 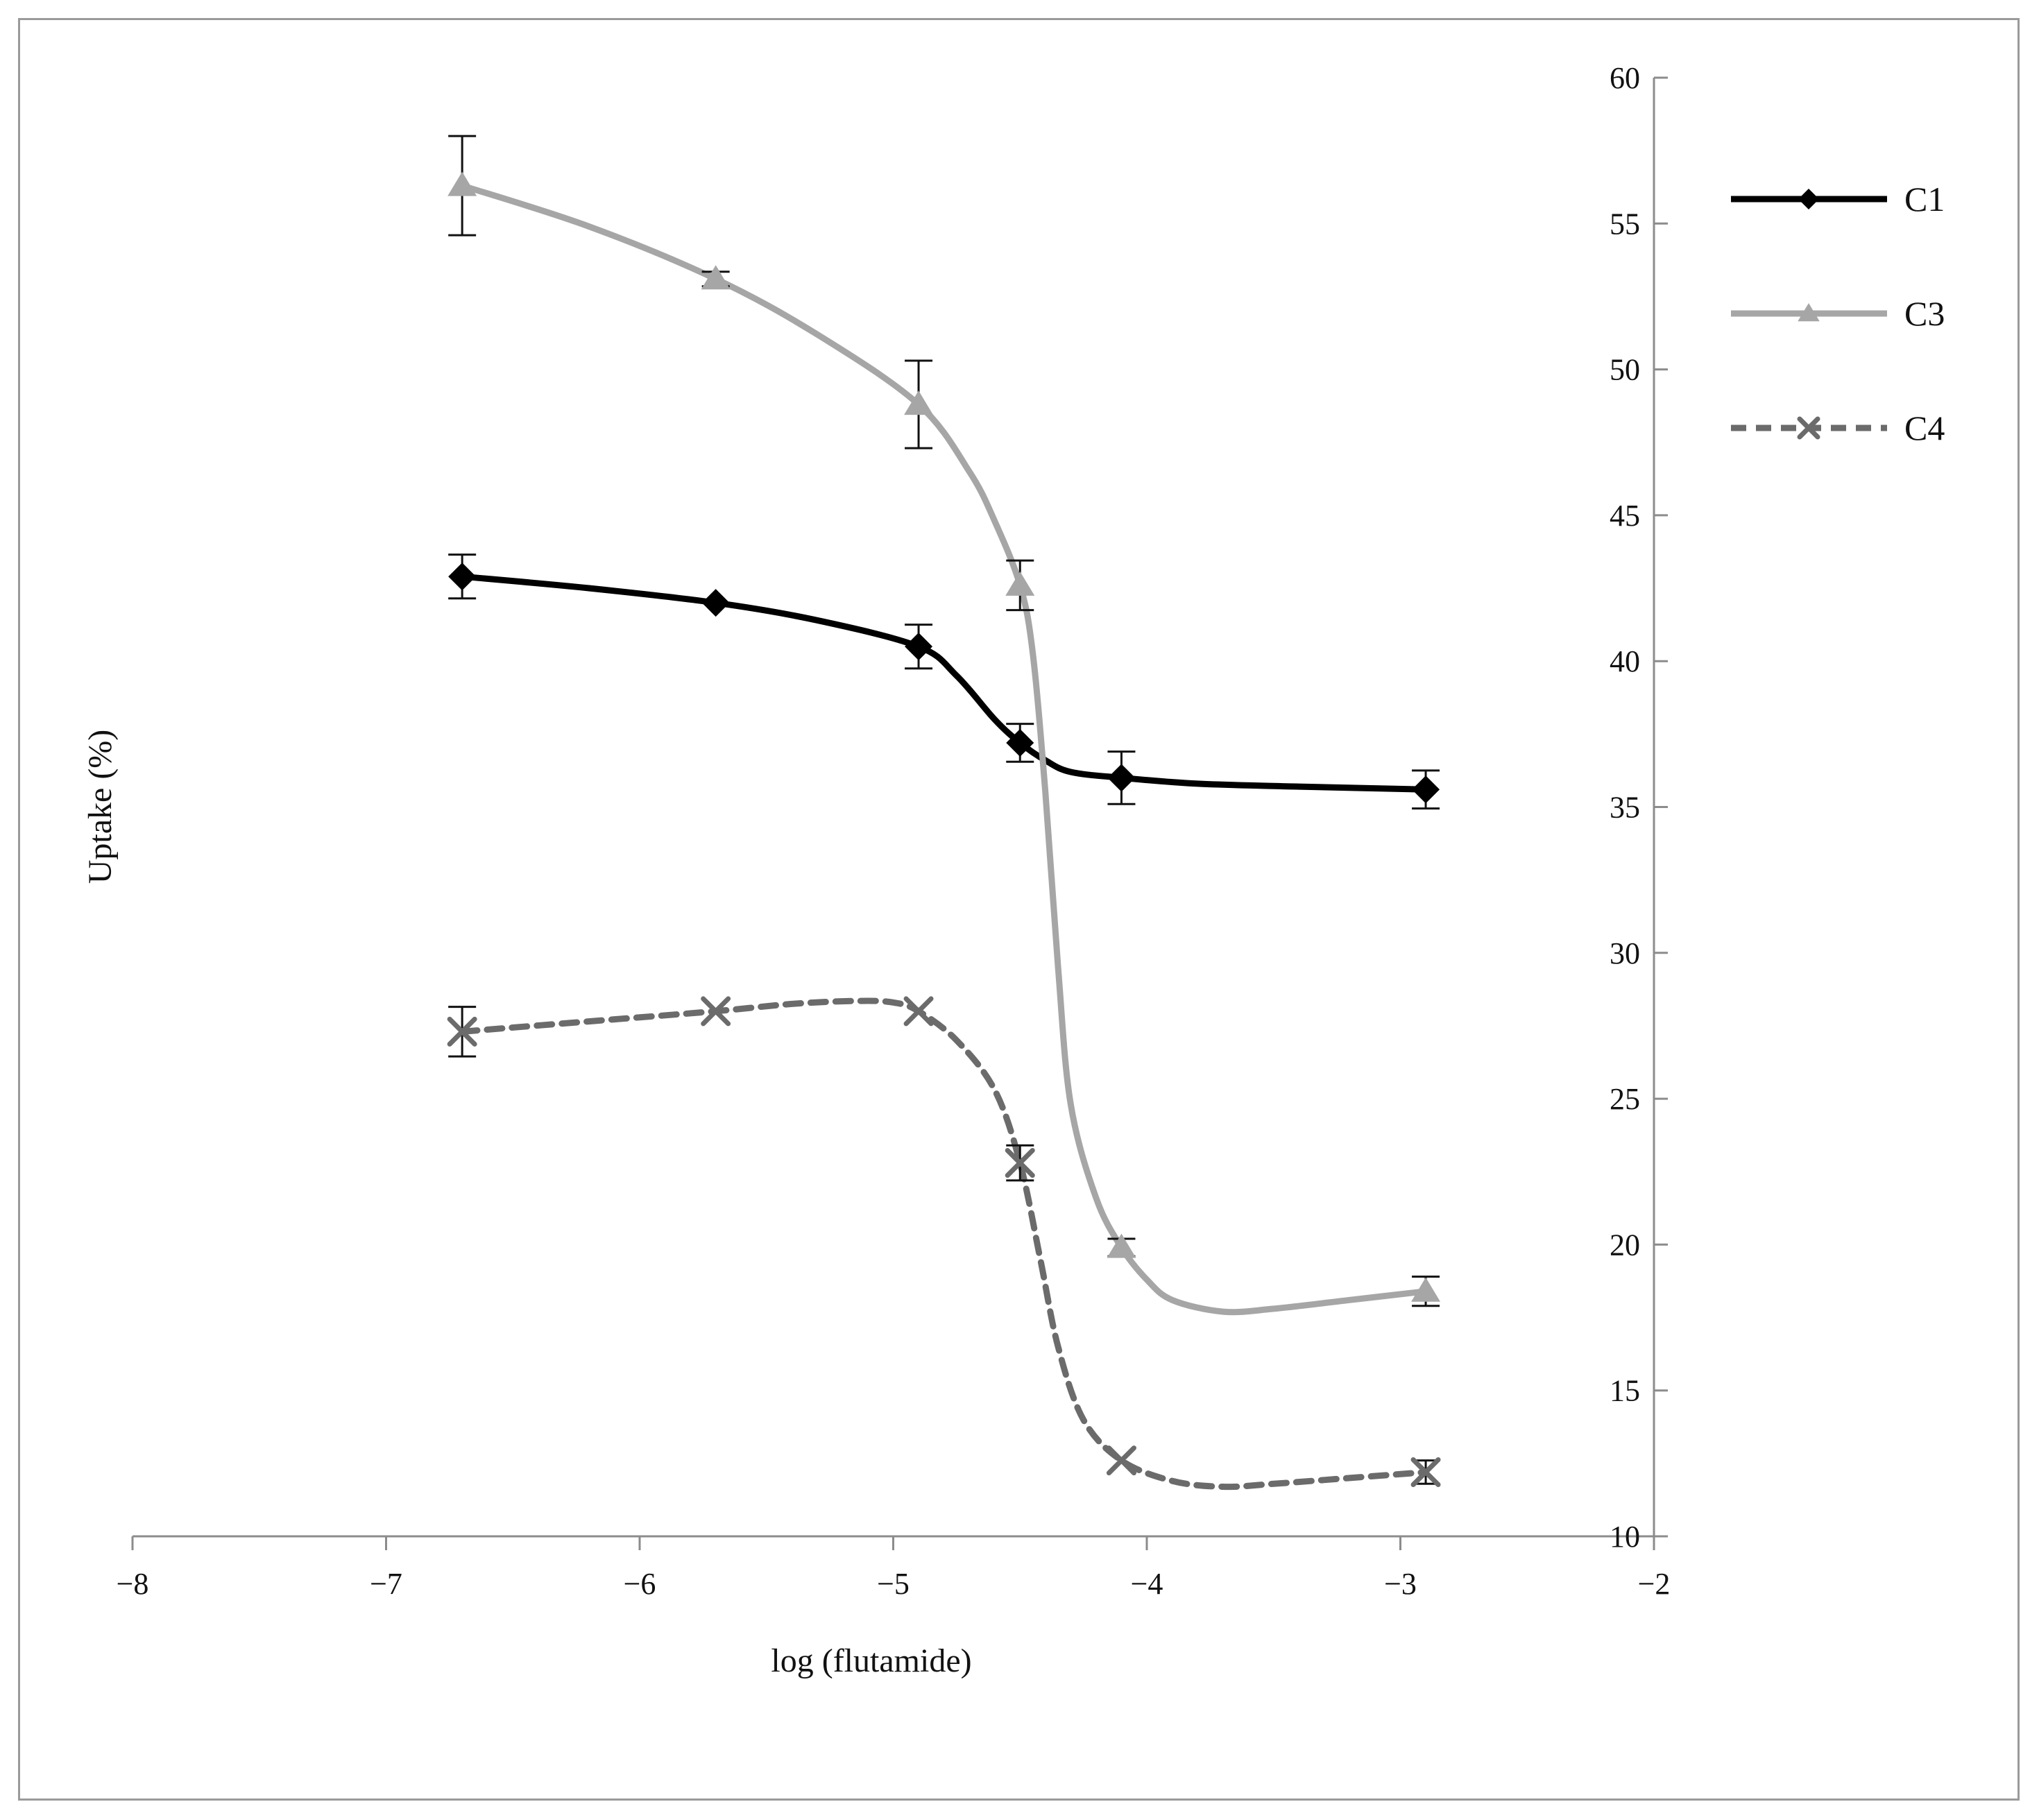 What do you see at coordinates (1625, 1245) in the screenshot?
I see `y-tick-label: 20` at bounding box center [1625, 1245].